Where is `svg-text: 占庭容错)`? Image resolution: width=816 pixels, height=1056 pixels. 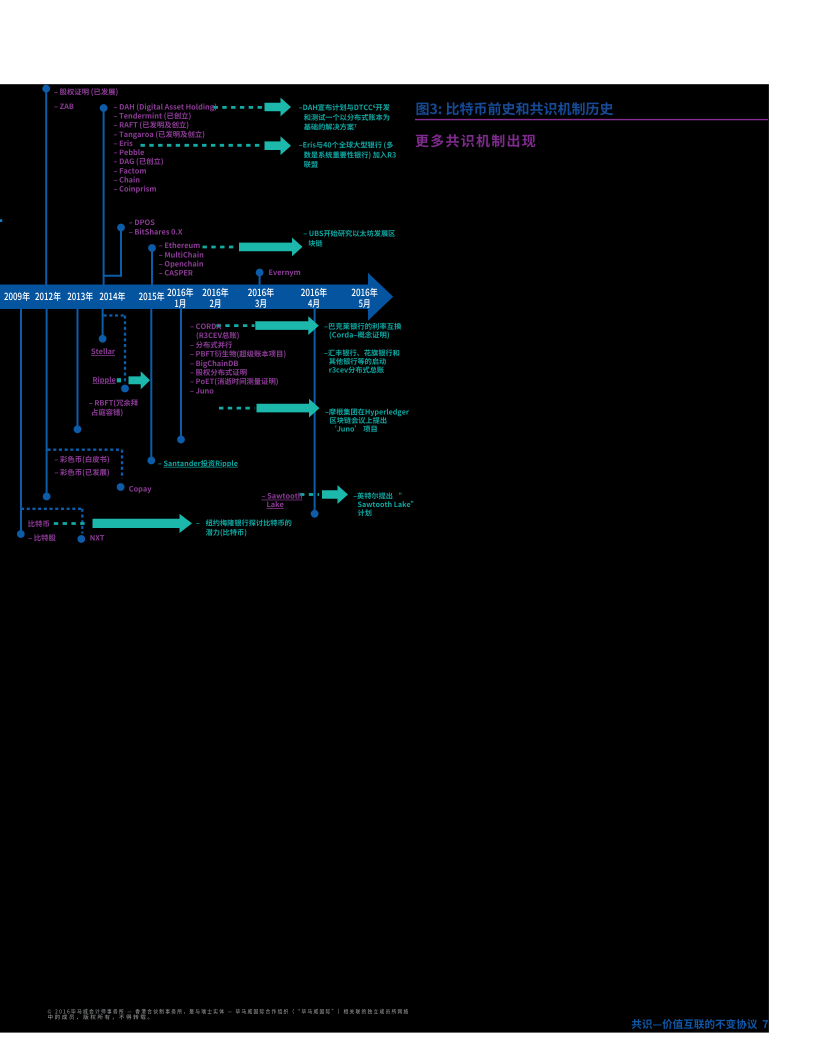
svg-text: 占庭容错) is located at coordinates (107, 412).